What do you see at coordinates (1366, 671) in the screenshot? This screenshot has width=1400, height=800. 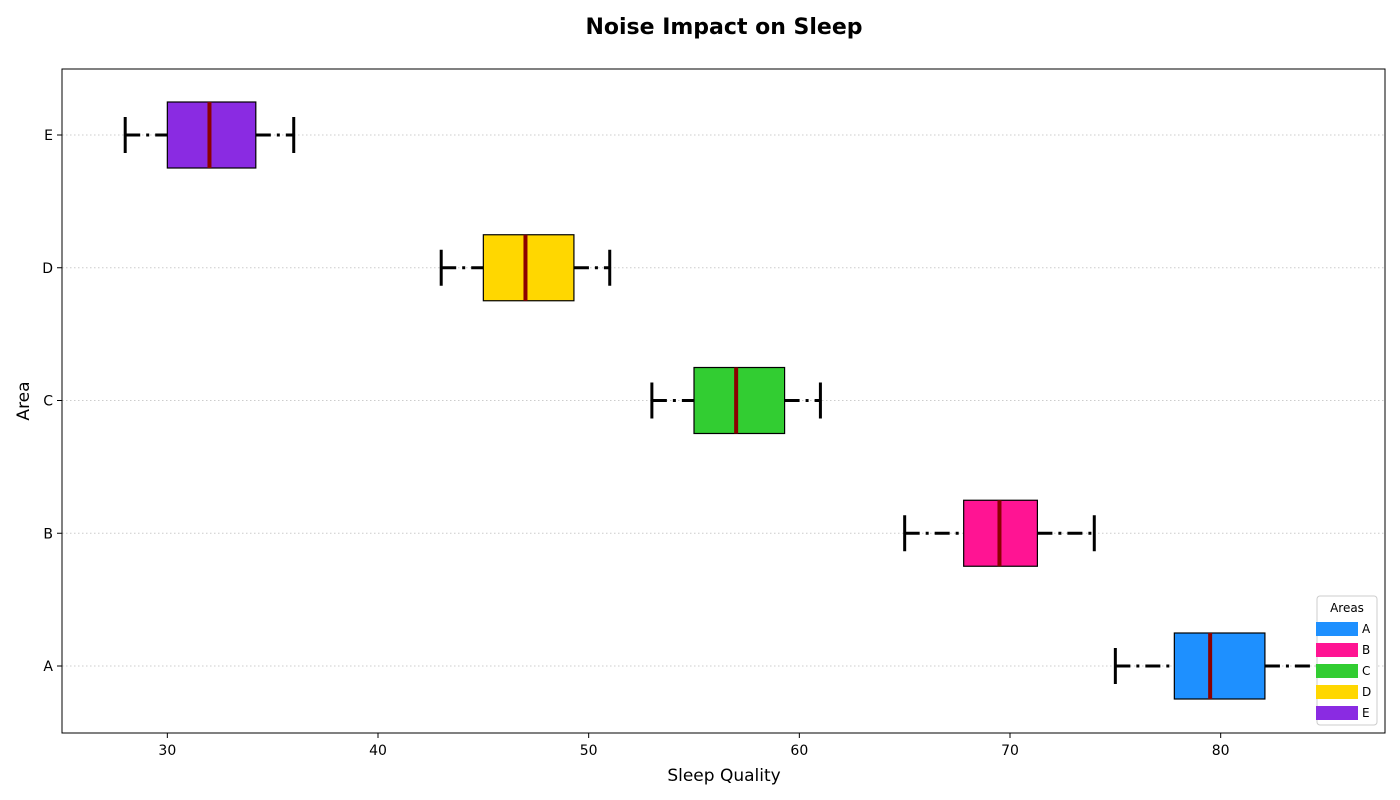 I see `legend-label-C: C` at bounding box center [1366, 671].